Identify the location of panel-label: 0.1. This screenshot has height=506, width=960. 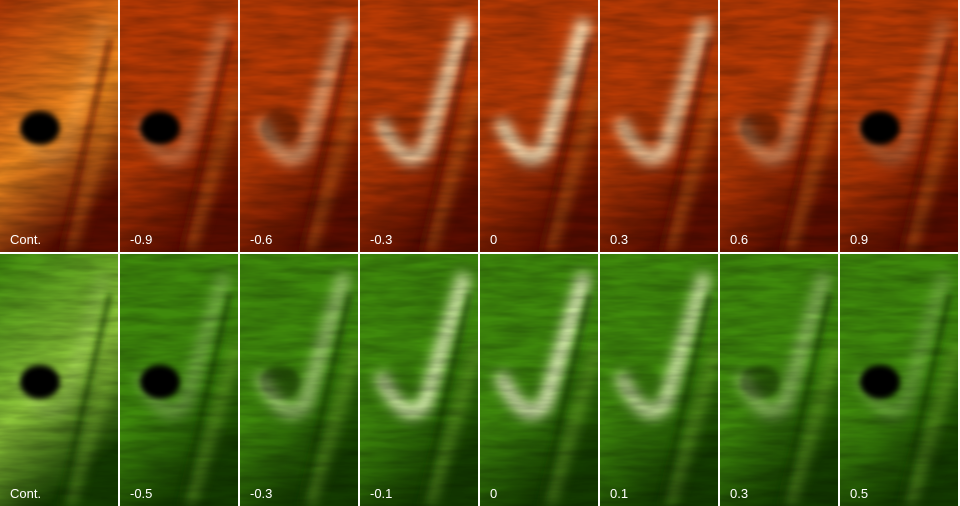
(619, 493).